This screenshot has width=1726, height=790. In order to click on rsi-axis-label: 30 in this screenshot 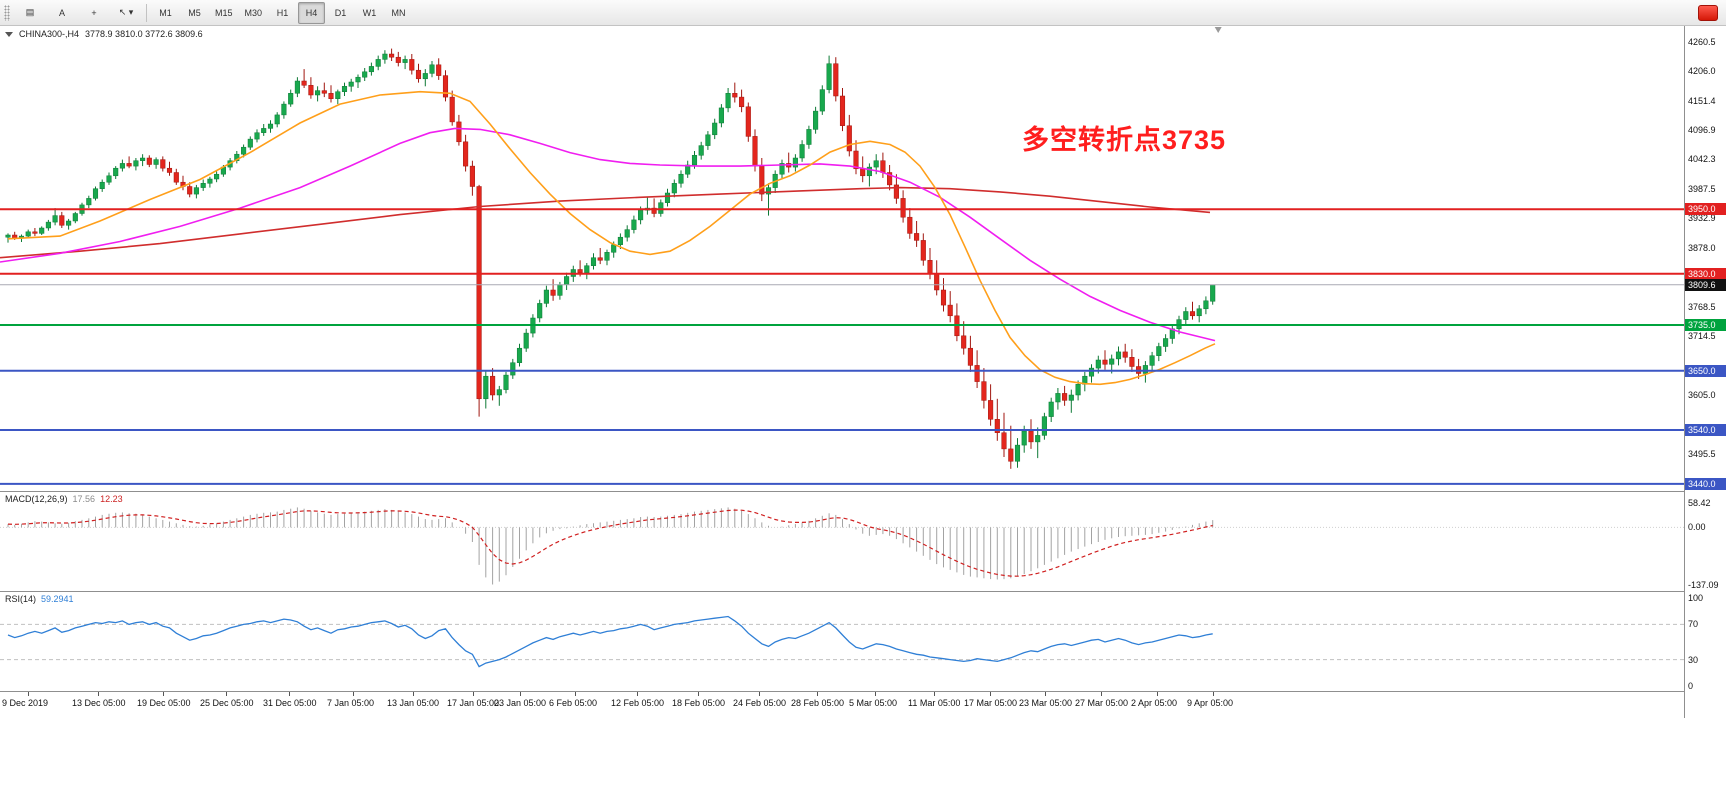, I will do `click(1693, 659)`.